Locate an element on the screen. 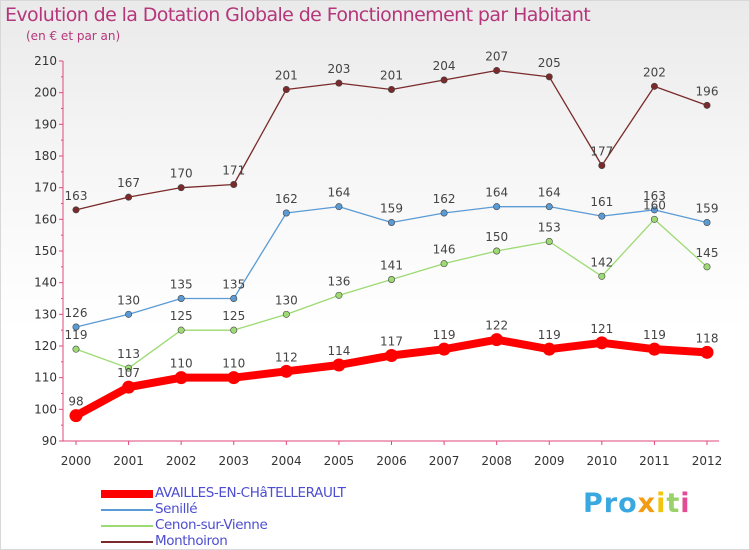 Image resolution: width=750 pixels, height=550 pixels. y-tick-label: 200 is located at coordinates (45, 93).